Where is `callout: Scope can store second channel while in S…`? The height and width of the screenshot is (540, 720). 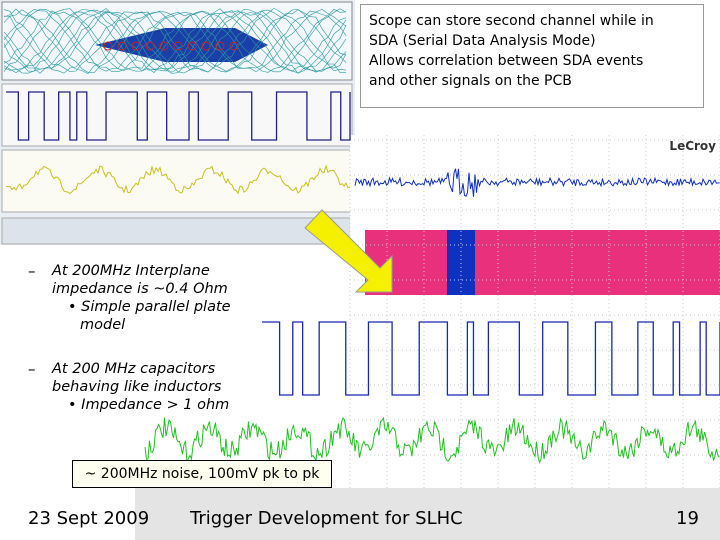 callout: Scope can store second channel while in S… is located at coordinates (532, 56).